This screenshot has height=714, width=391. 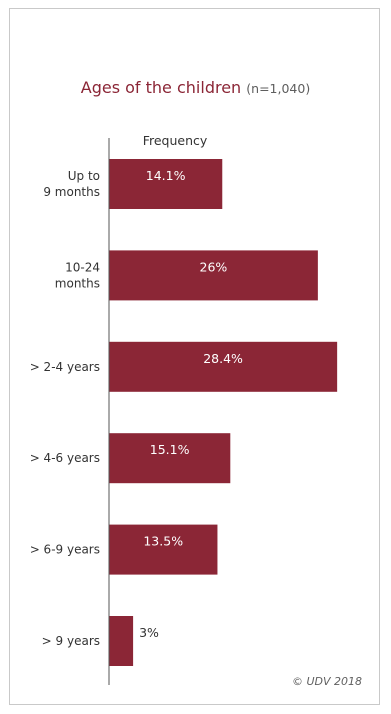 I want to click on category-label-4-0: > 6-9 years, so click(x=65, y=550).